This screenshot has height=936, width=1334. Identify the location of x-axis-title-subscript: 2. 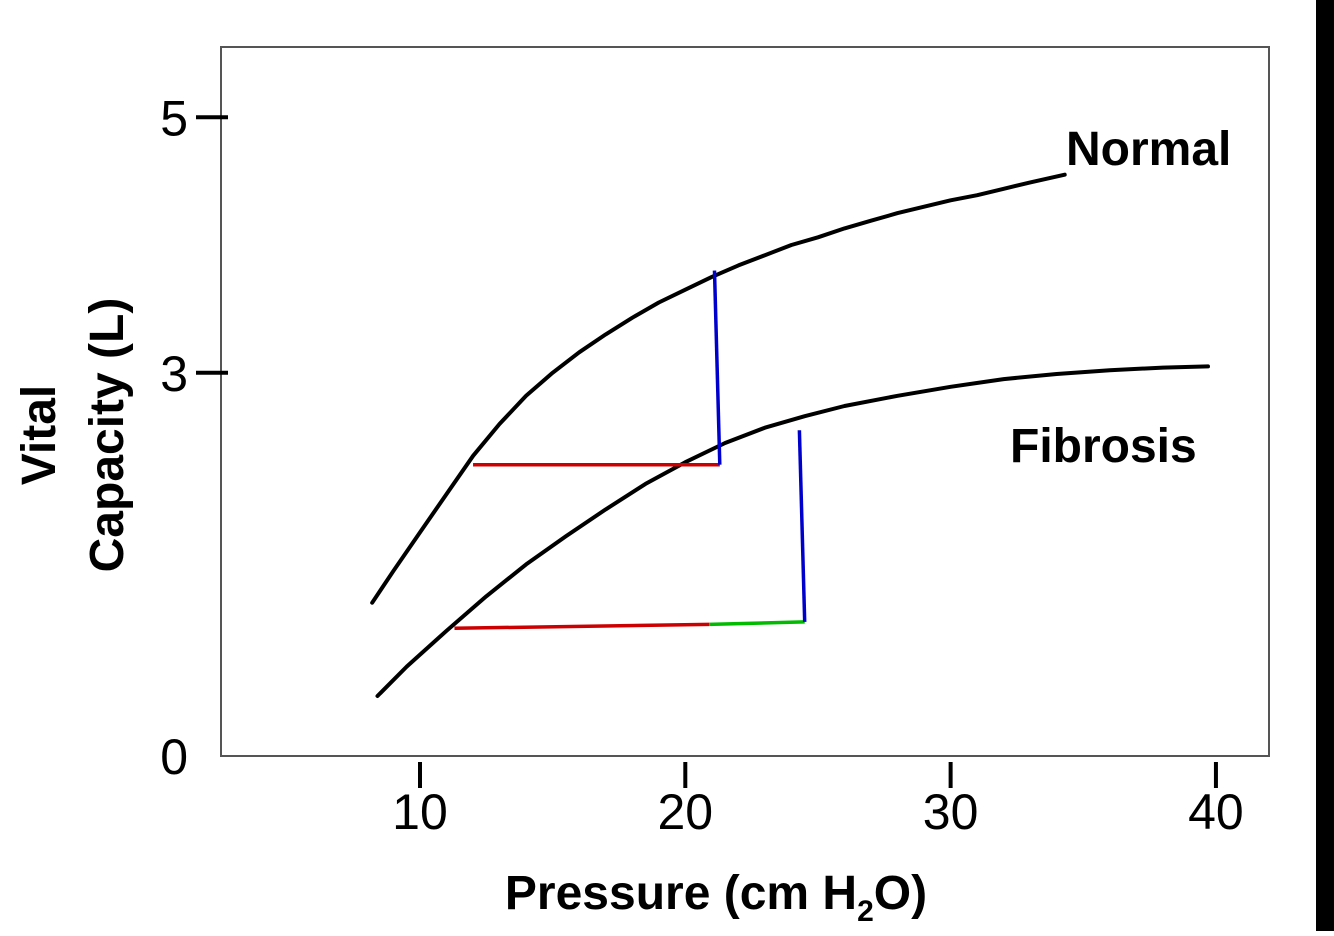
(865, 911).